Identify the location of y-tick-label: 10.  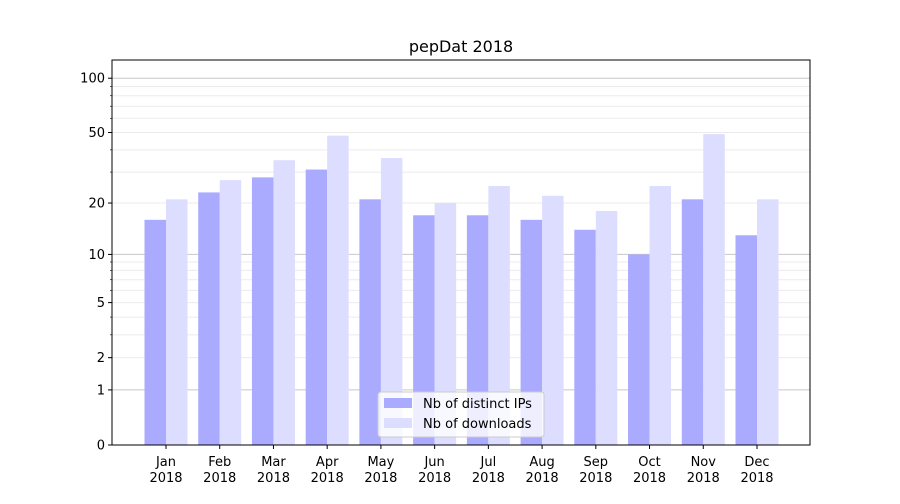
(96, 255).